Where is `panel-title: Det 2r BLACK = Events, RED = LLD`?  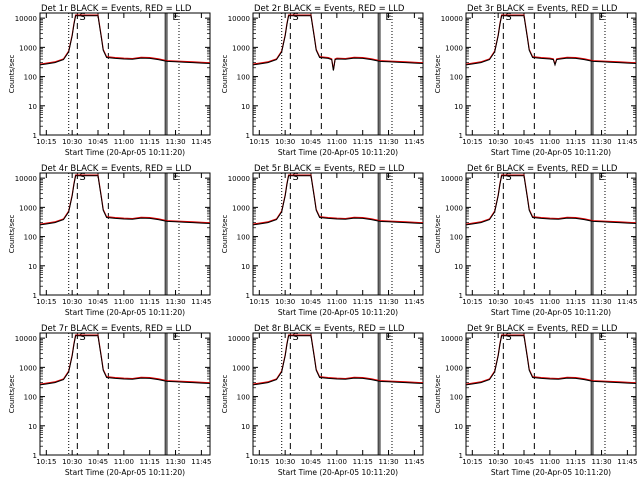 panel-title: Det 2r BLACK = Events, RED = LLD is located at coordinates (329, 9).